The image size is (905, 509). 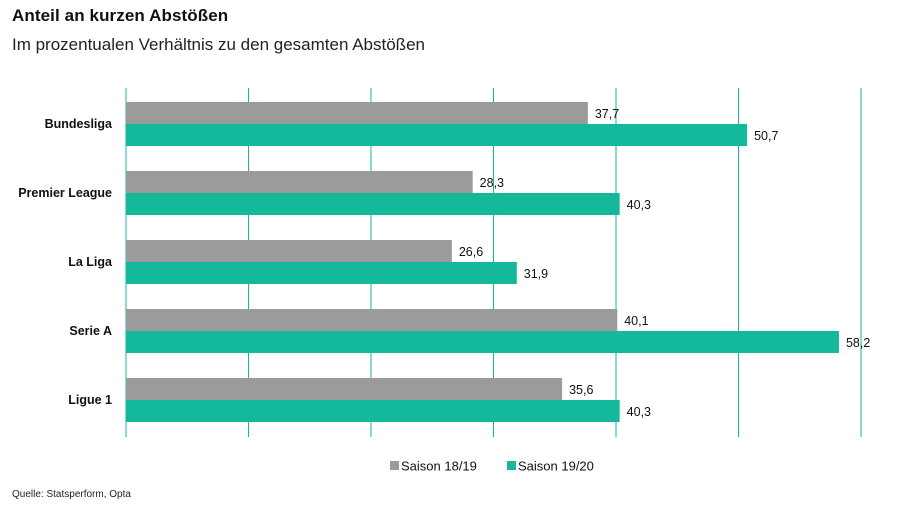 What do you see at coordinates (766, 136) in the screenshot?
I see `value-label-bundesliga-series-2: 50,7` at bounding box center [766, 136].